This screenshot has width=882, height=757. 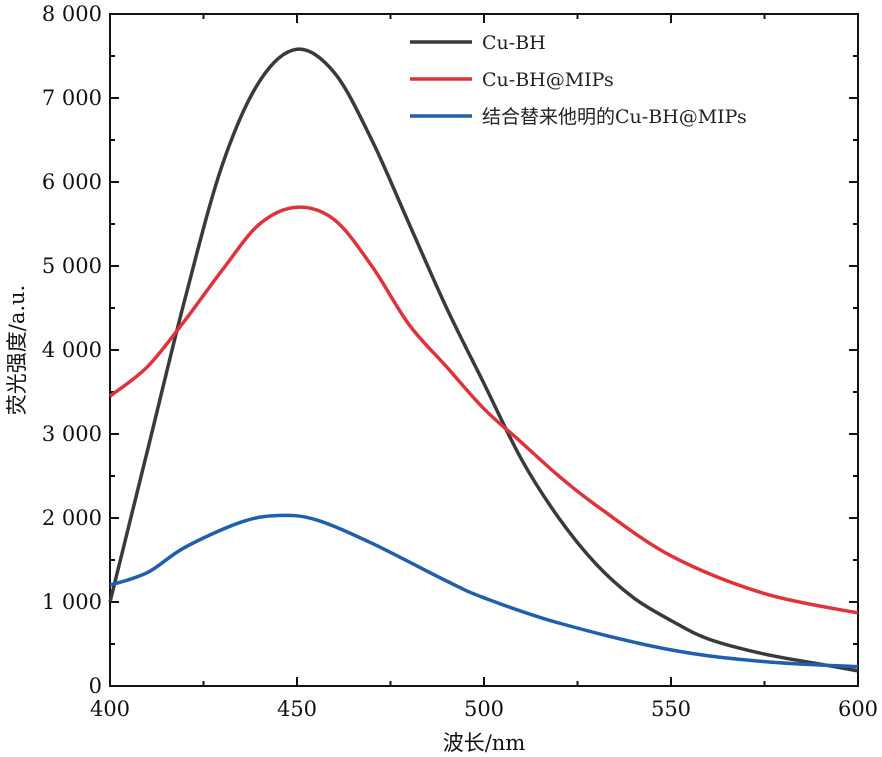 I want to click on y-tick-label: 6 000, so click(x=72, y=182).